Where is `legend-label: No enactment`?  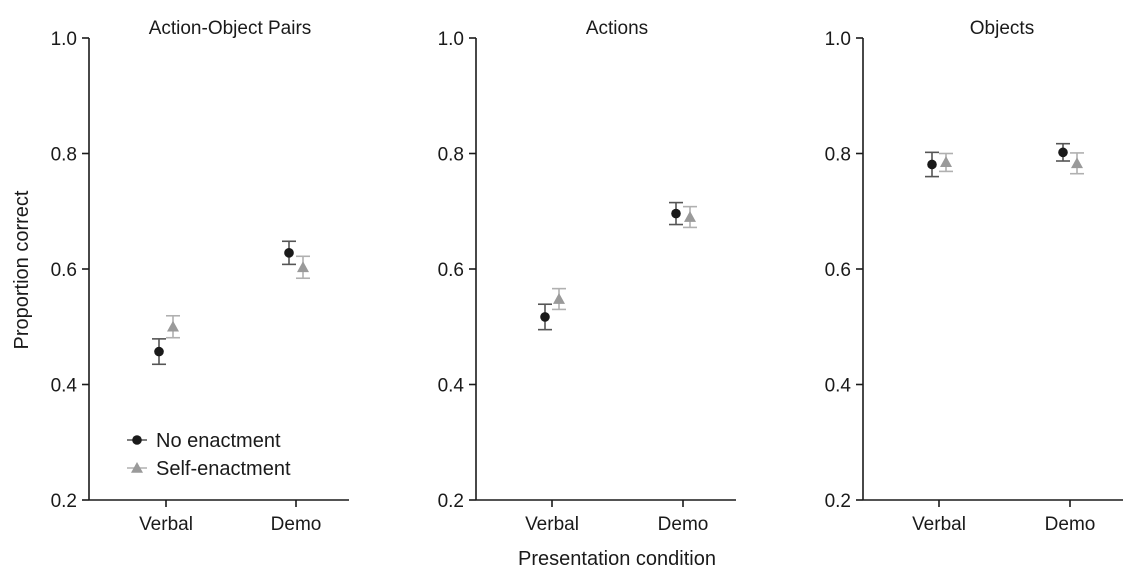
legend-label: No enactment is located at coordinates (218, 441).